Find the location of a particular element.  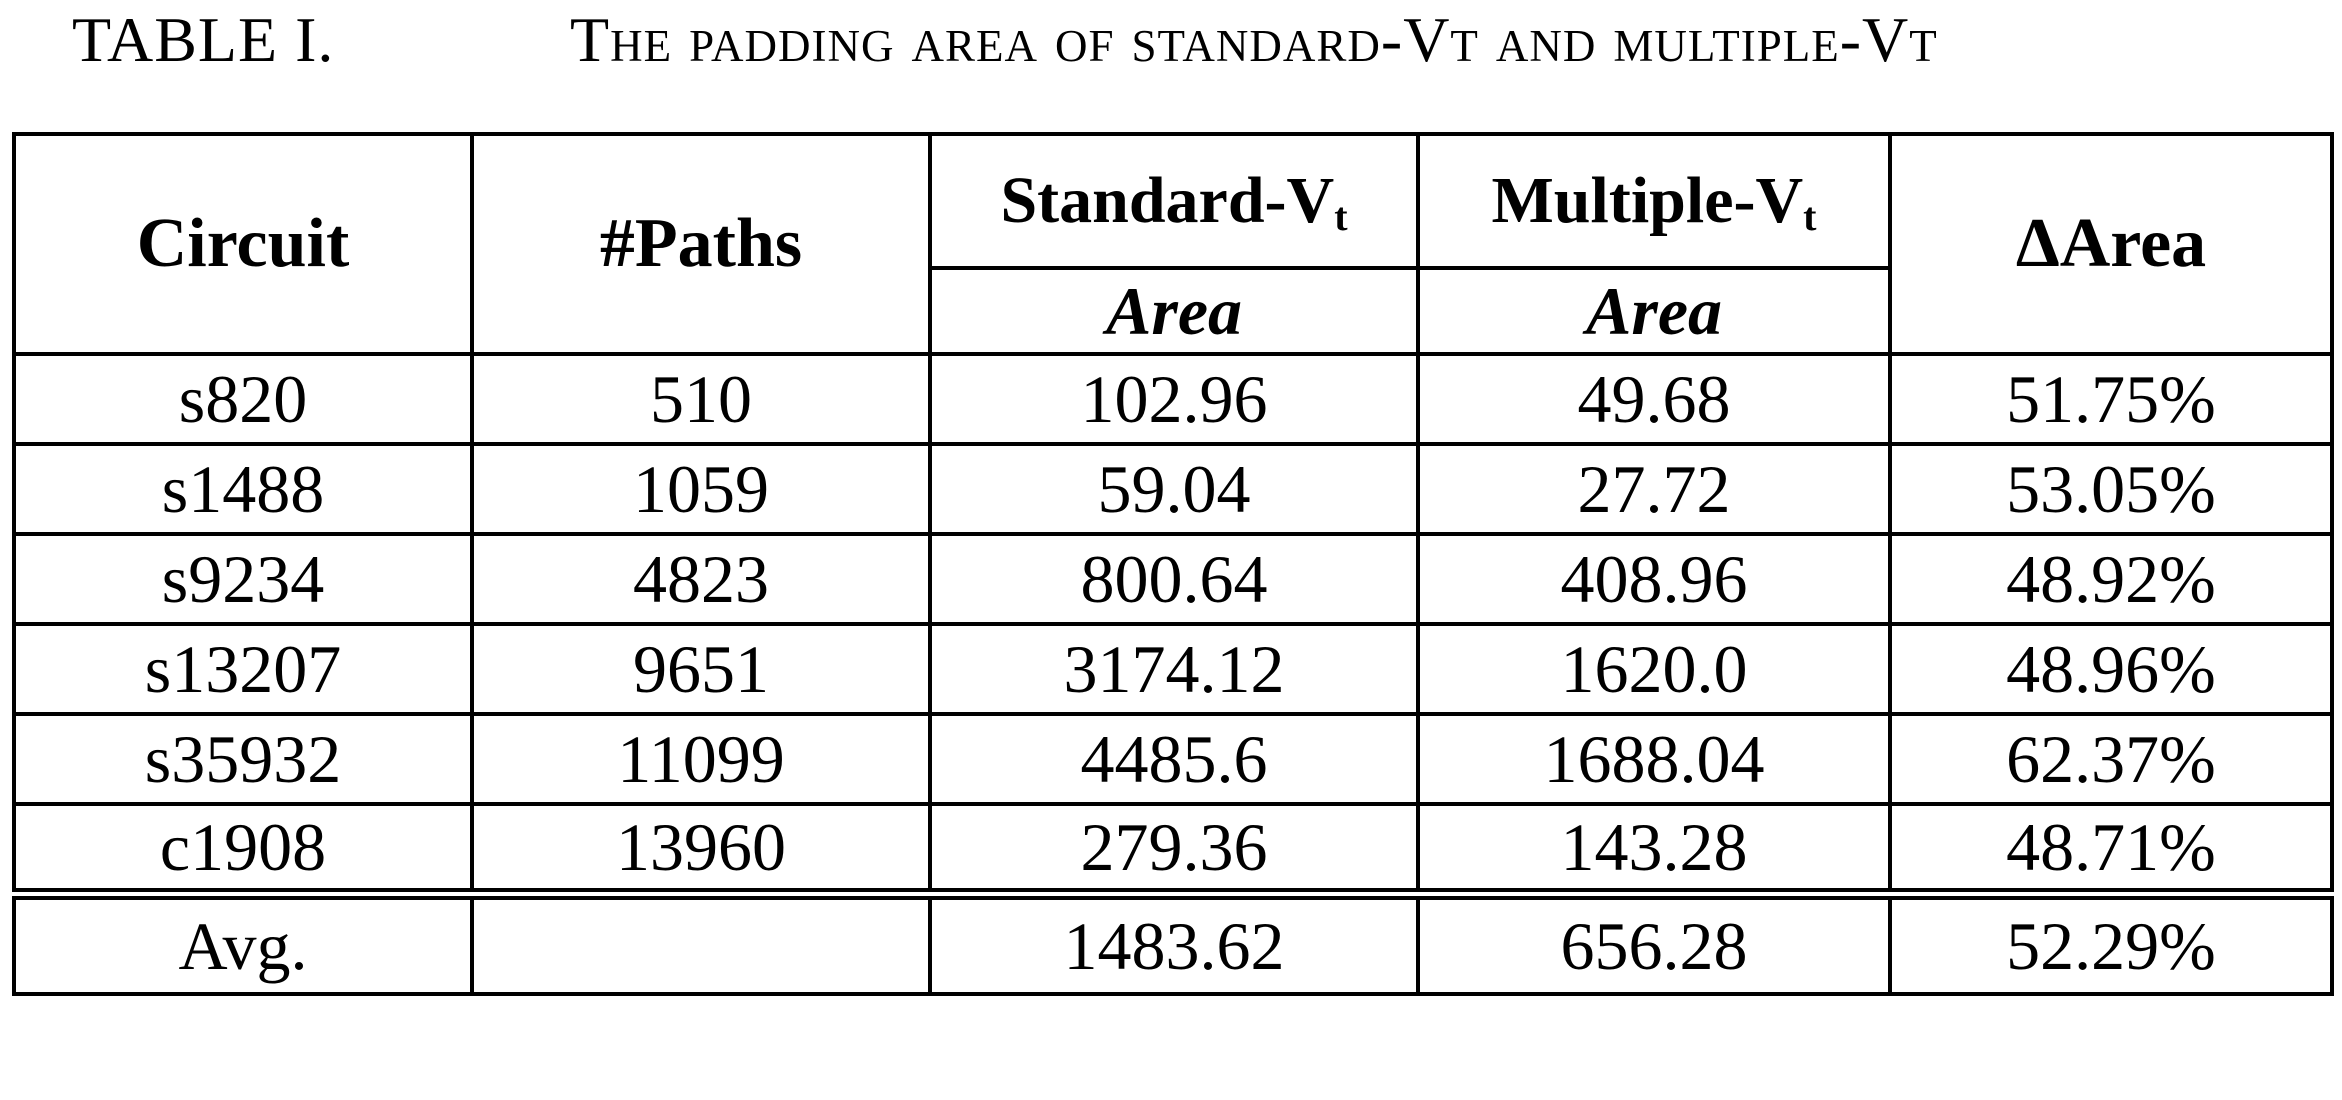

header-standard-prefix: Standard-V is located at coordinates (1167, 200).